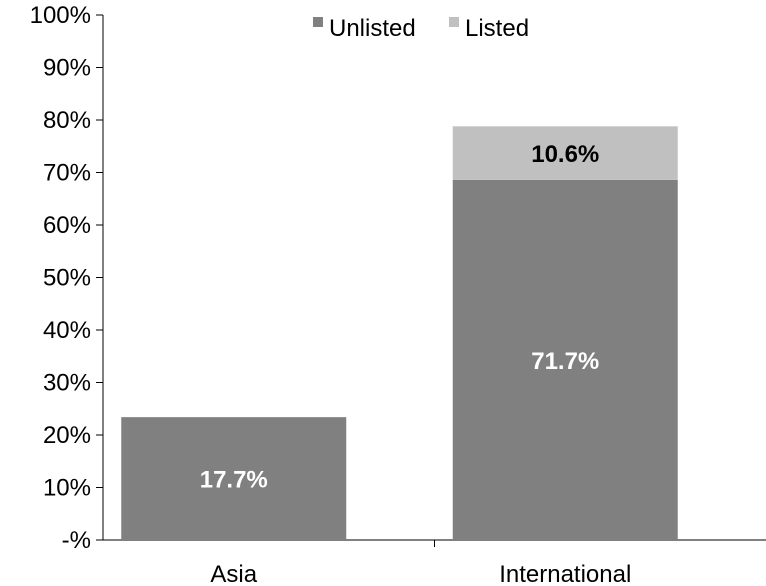 The height and width of the screenshot is (586, 766). I want to click on x-category-label: Asia, so click(233, 573).